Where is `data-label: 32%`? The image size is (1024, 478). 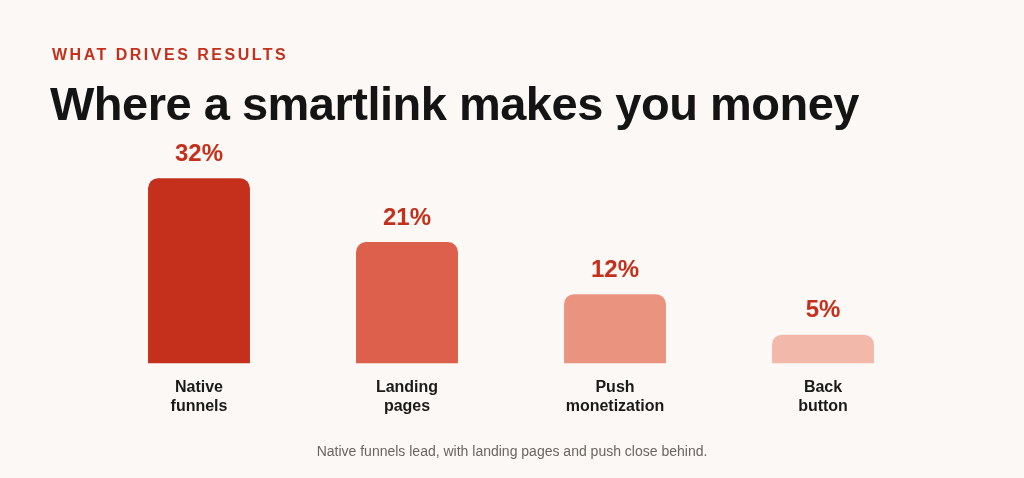 data-label: 32% is located at coordinates (199, 152).